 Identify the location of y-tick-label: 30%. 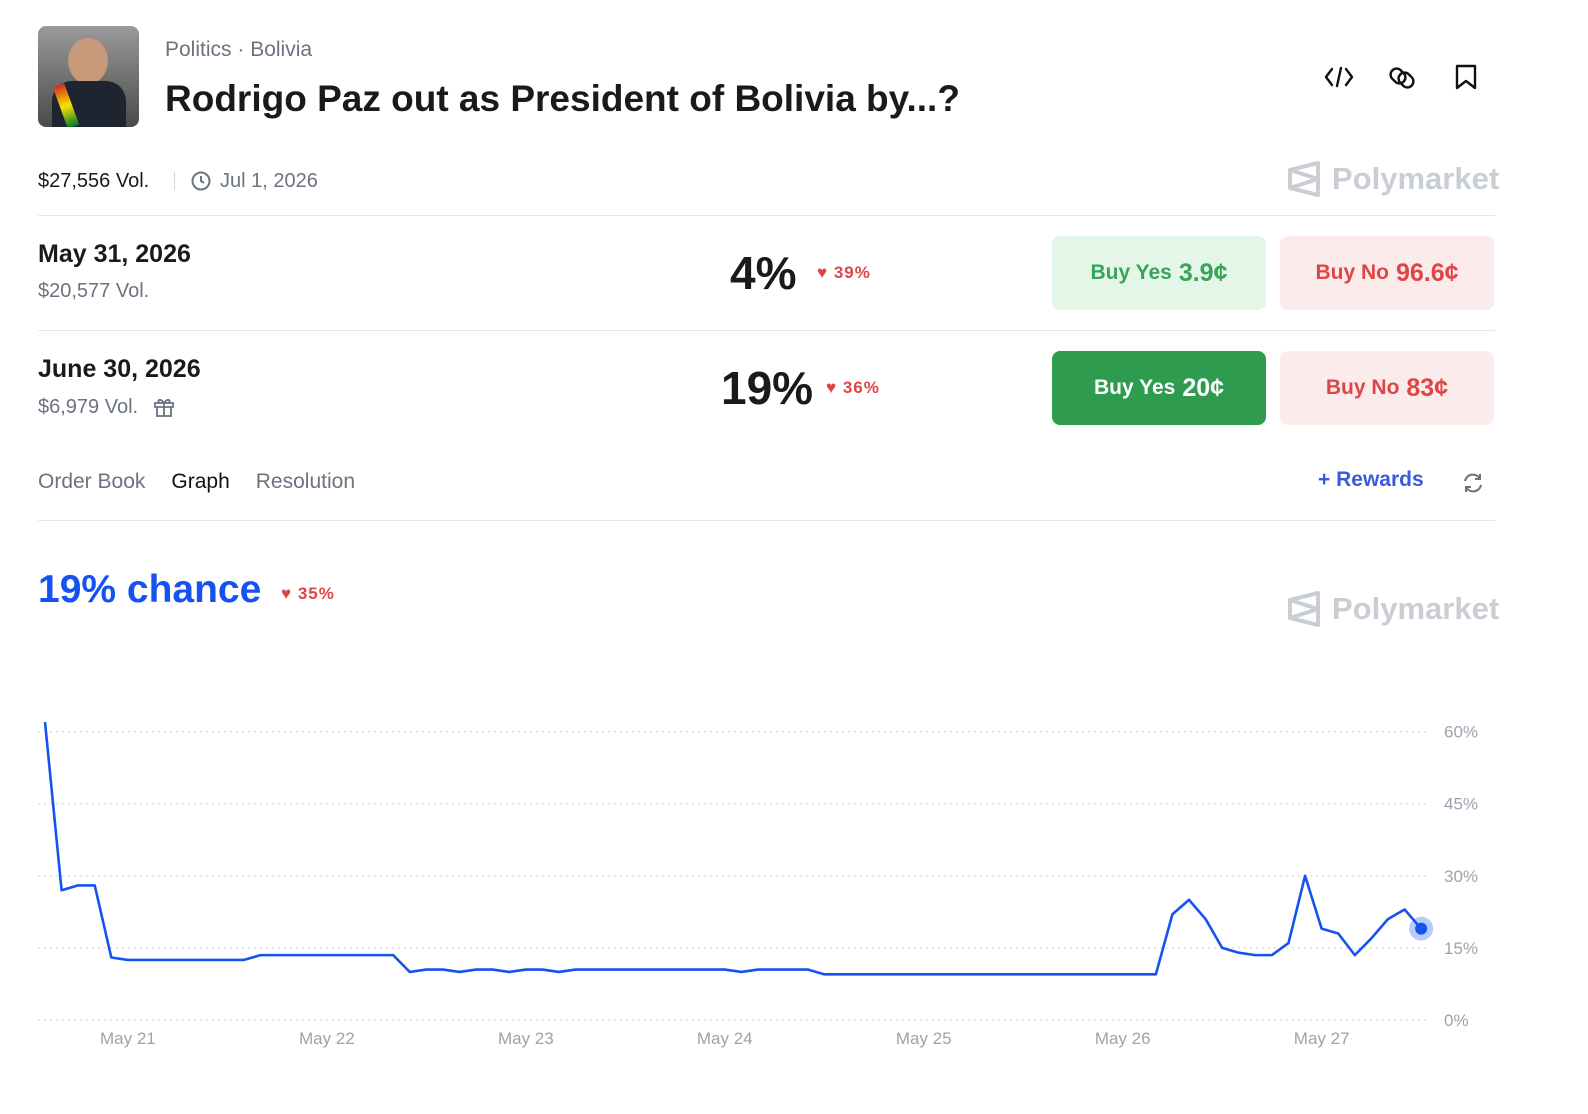
(1461, 876).